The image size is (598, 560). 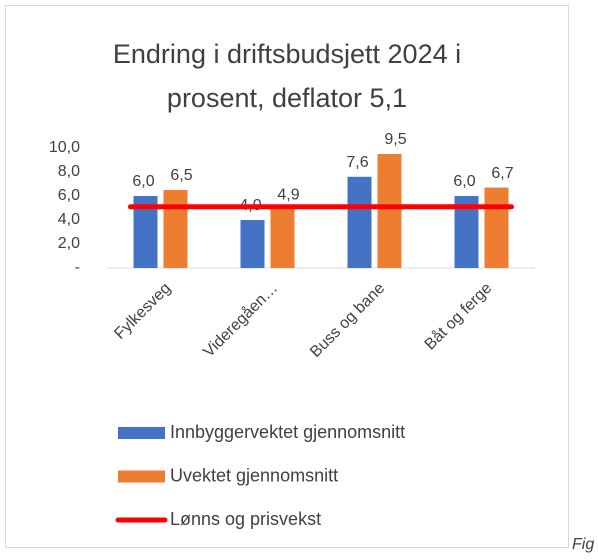 What do you see at coordinates (77, 267) in the screenshot?
I see `y-tick-label: -` at bounding box center [77, 267].